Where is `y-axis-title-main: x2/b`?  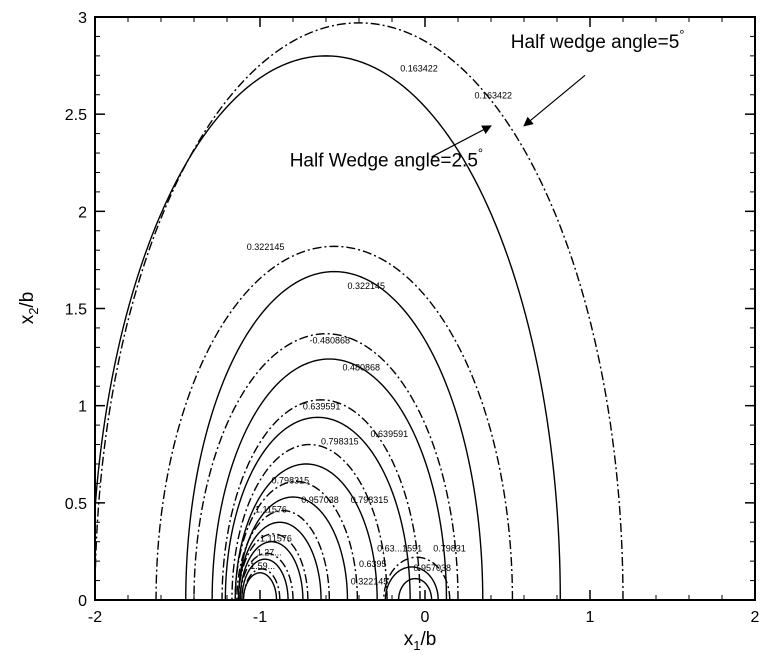
y-axis-title-main: x2/b is located at coordinates (29, 308).